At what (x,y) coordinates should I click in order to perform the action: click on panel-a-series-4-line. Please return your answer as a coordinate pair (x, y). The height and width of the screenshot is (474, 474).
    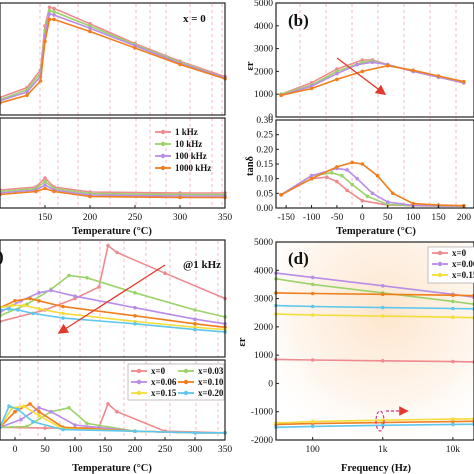
    Looking at the image, I should click on (113, 61).